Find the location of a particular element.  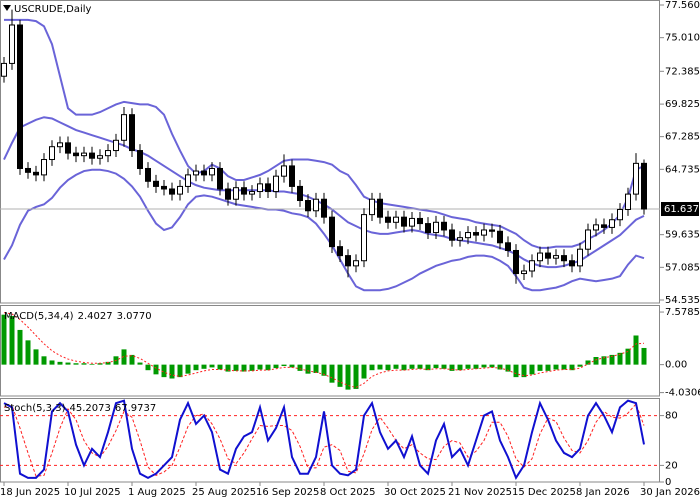

y-tick-label: 0 is located at coordinates (668, 482).